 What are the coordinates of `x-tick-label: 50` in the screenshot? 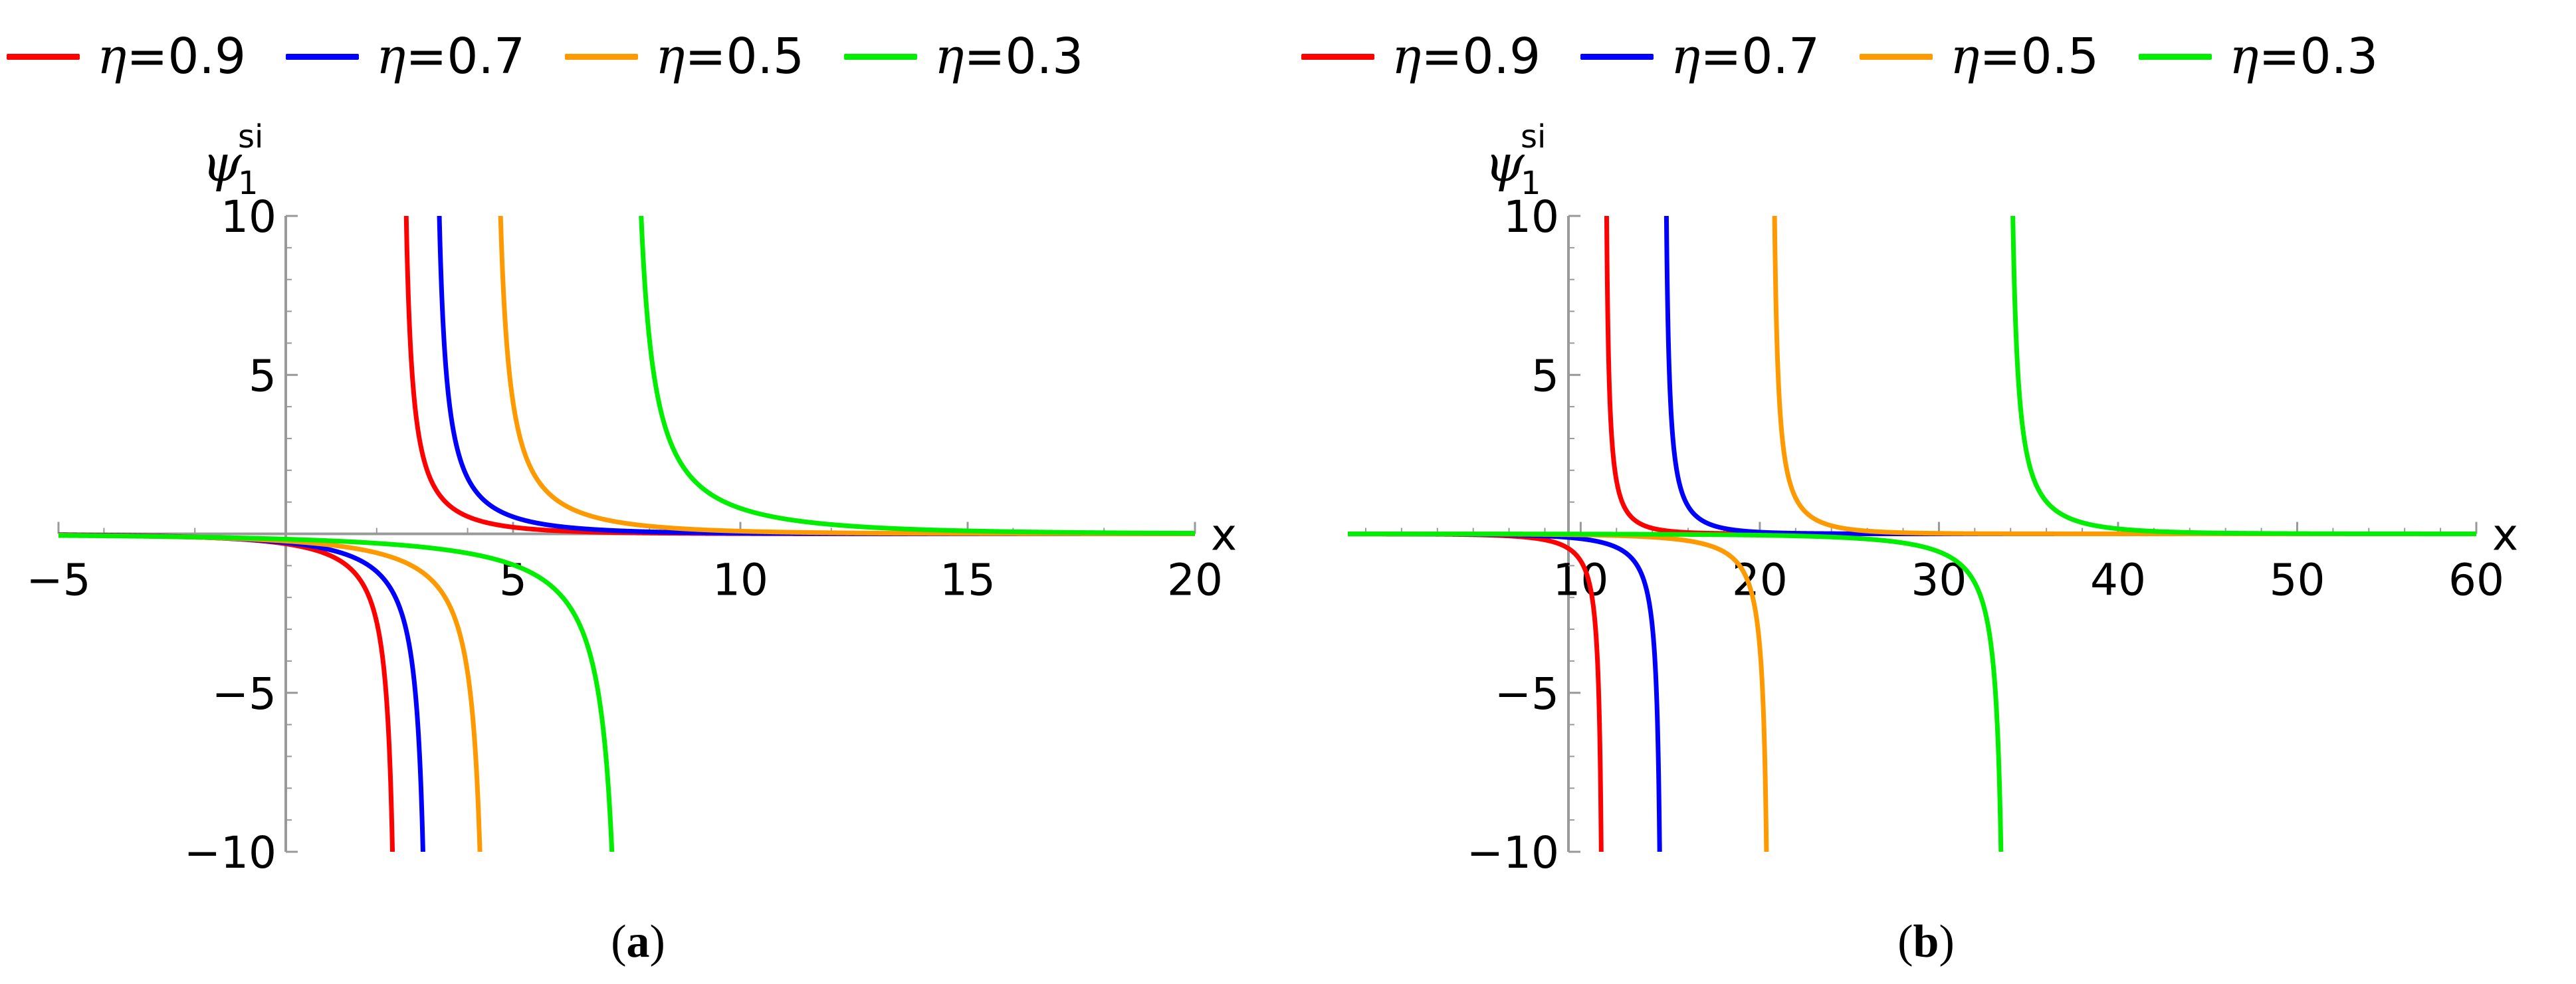 It's located at (2297, 580).